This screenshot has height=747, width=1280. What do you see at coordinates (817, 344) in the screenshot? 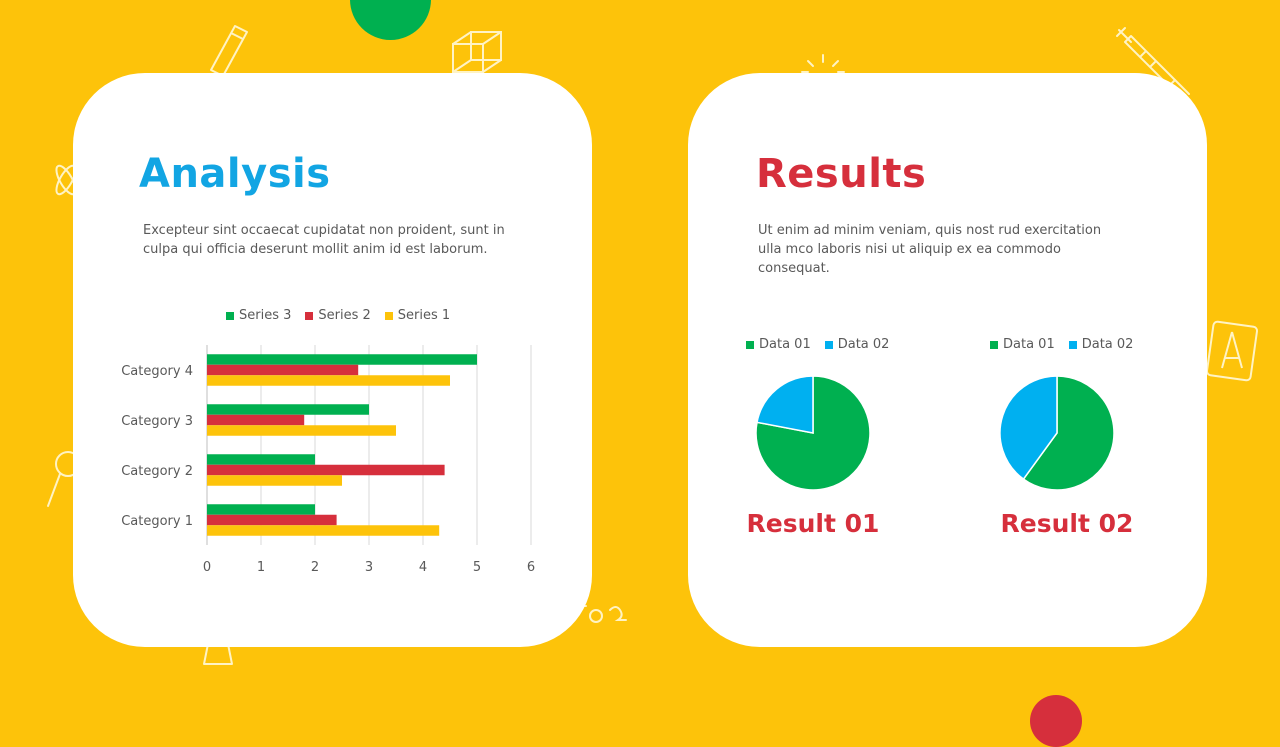
I see `pie1-legend: Data 01 Data 02` at bounding box center [817, 344].